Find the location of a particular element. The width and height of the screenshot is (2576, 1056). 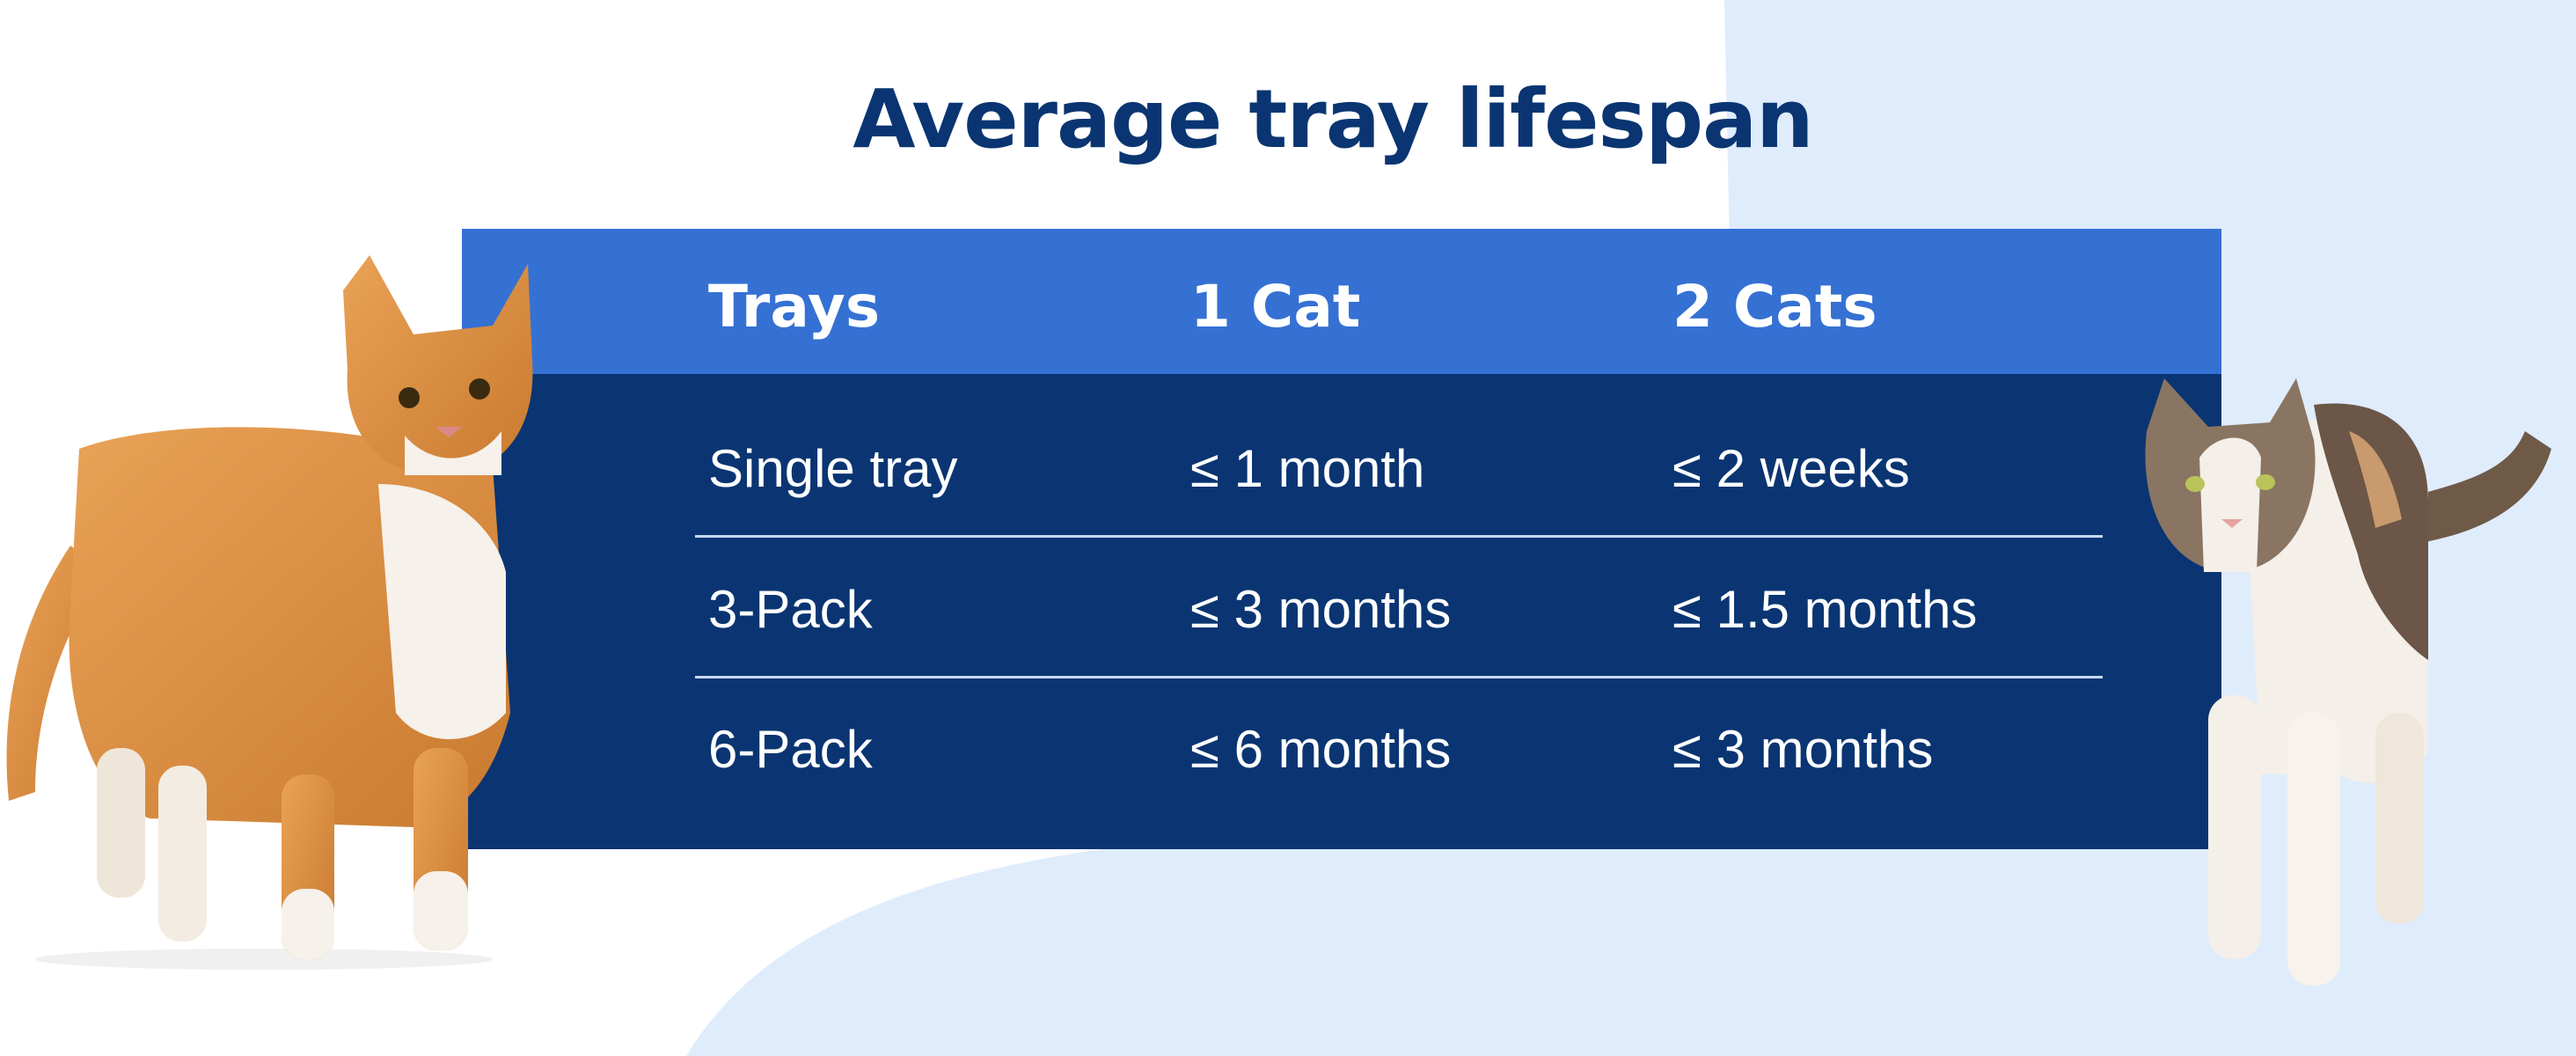

row-value-1-cat: ≤ 6 months is located at coordinates (1321, 749).